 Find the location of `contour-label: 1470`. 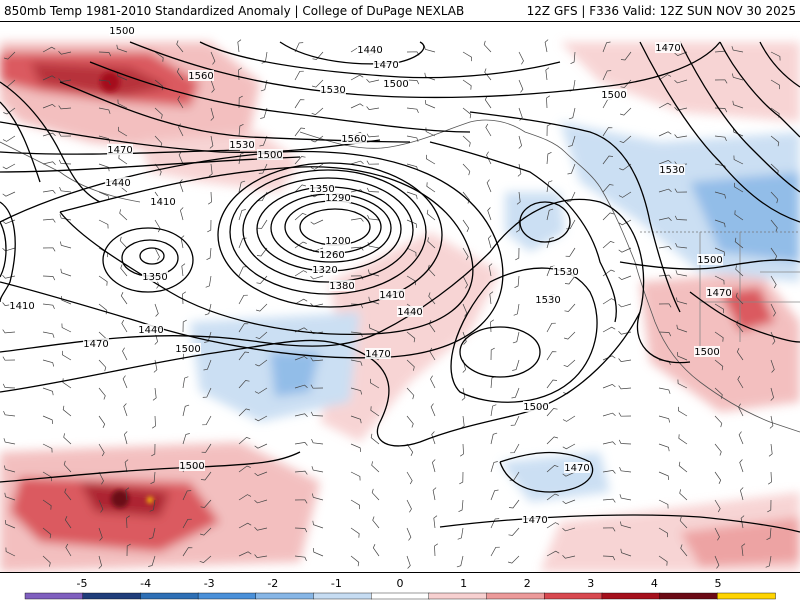

contour-label: 1470 is located at coordinates (119, 150).